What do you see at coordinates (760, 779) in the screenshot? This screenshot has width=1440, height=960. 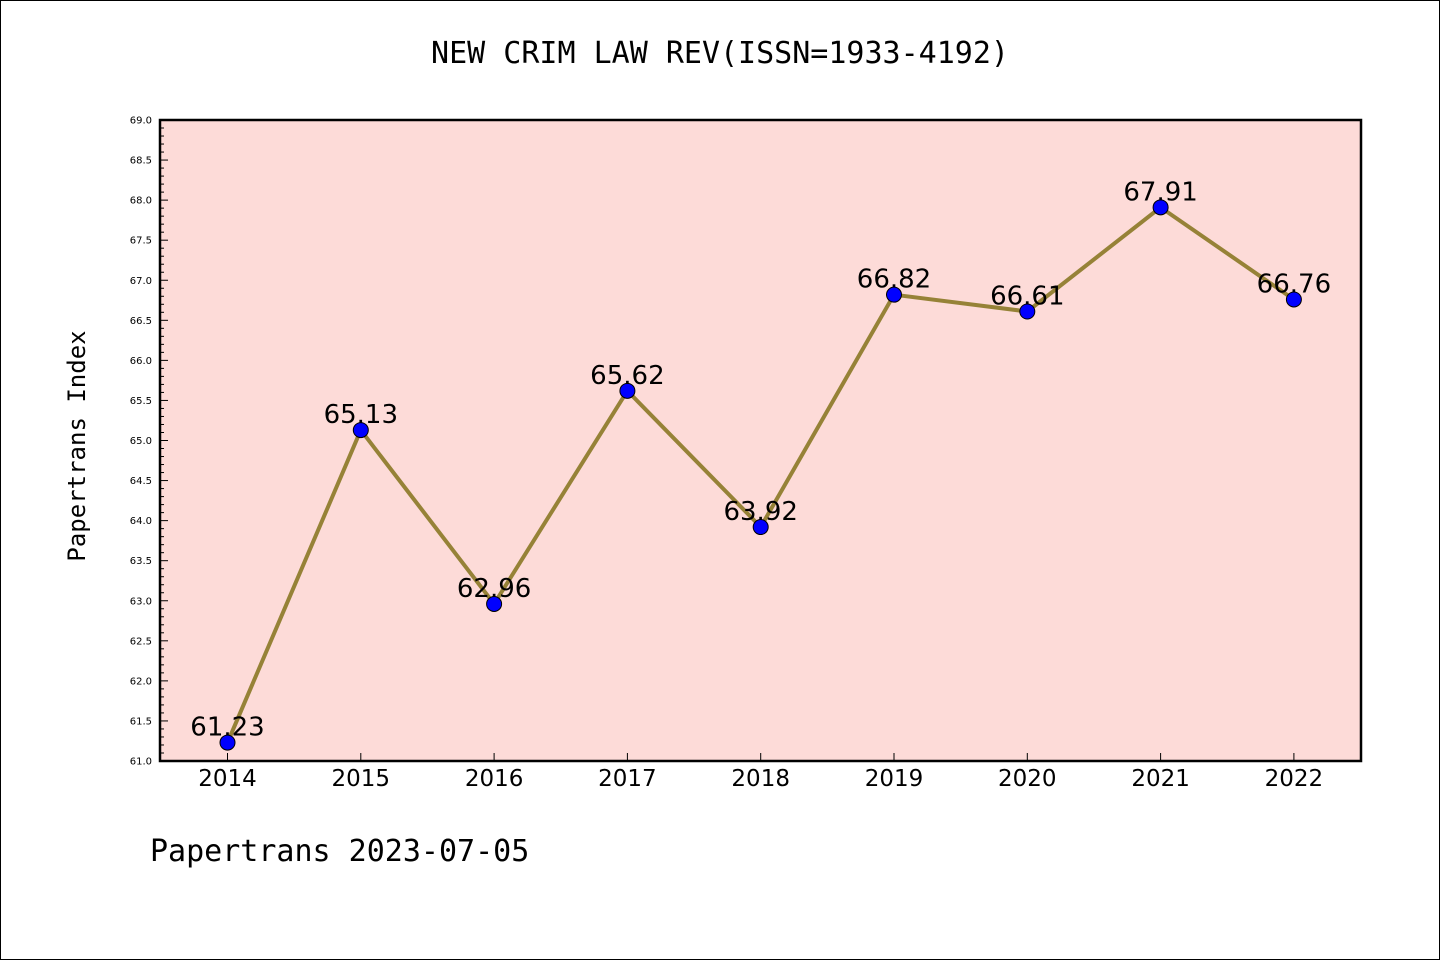 I see `x-tick-label: 2018` at bounding box center [760, 779].